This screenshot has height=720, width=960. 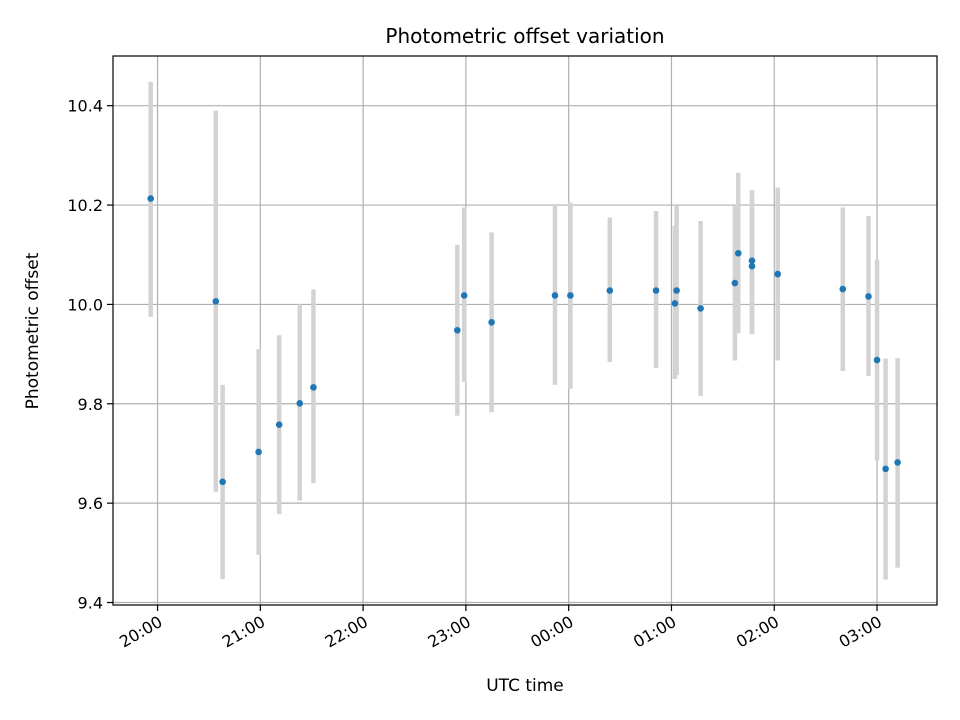 What do you see at coordinates (524, 36) in the screenshot?
I see `chart-title: Photometric offset variation` at bounding box center [524, 36].